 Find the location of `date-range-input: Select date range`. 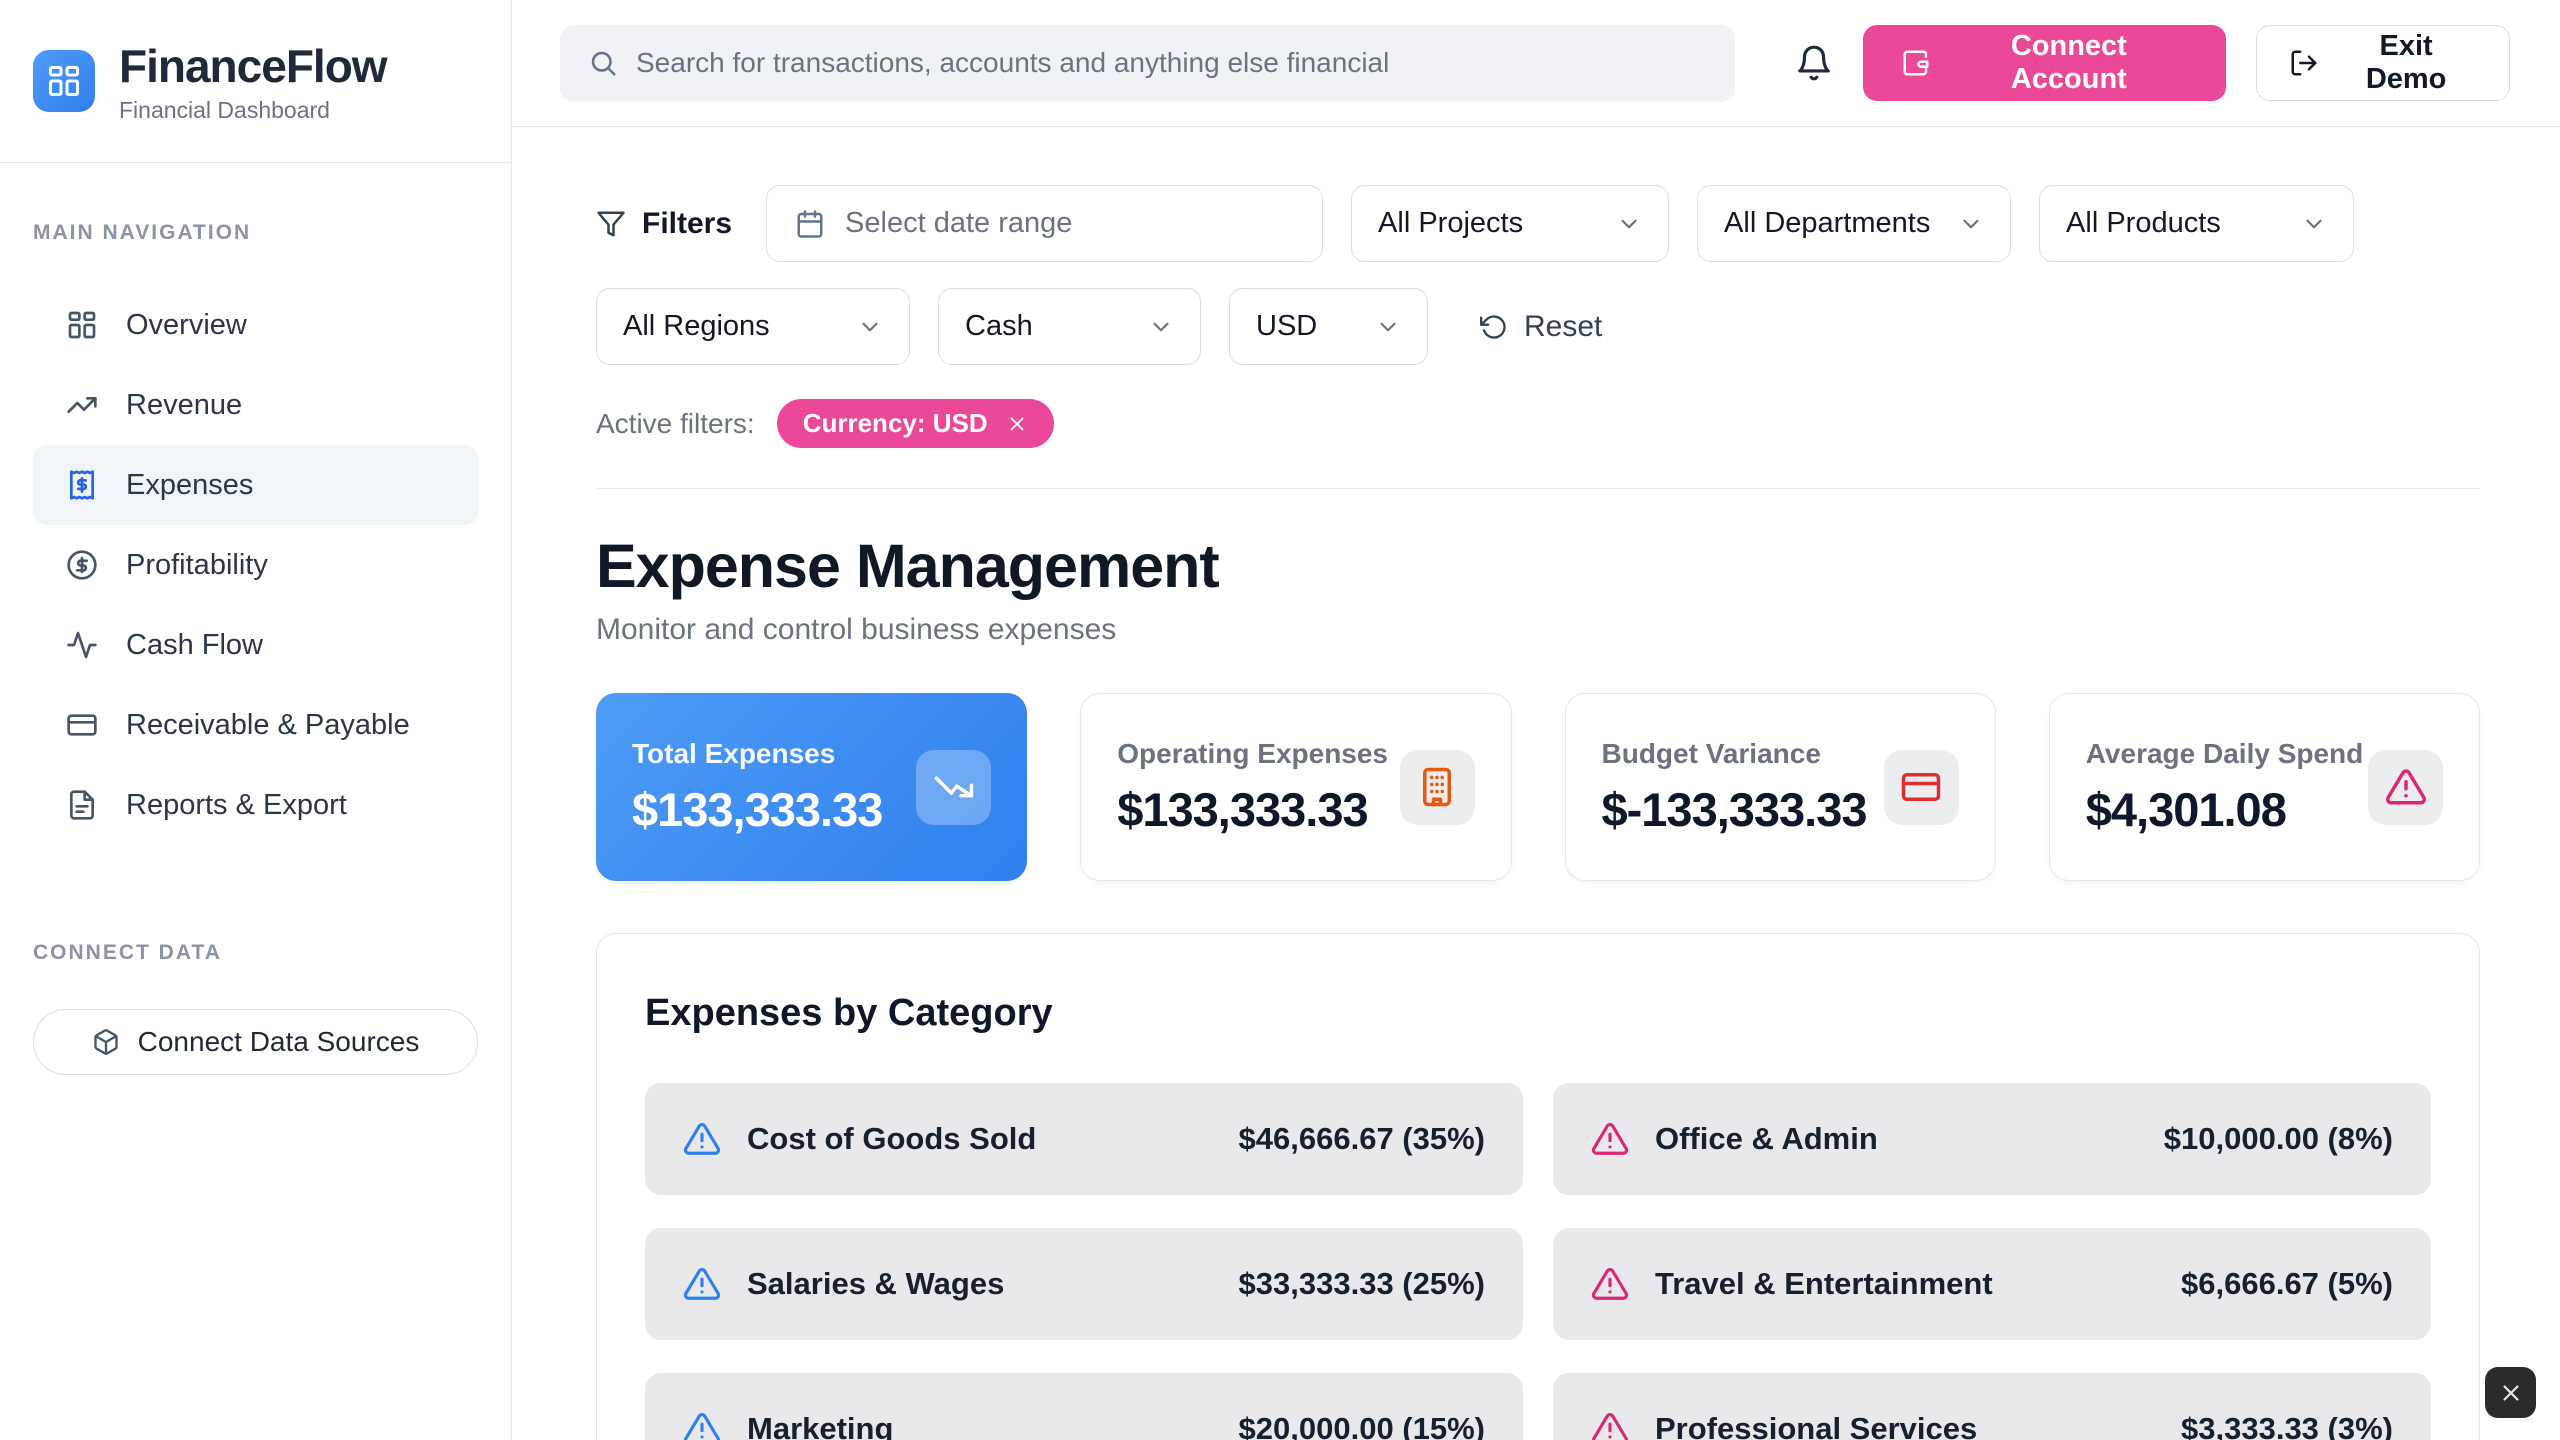

date-range-input: Select date range is located at coordinates (1045, 223).